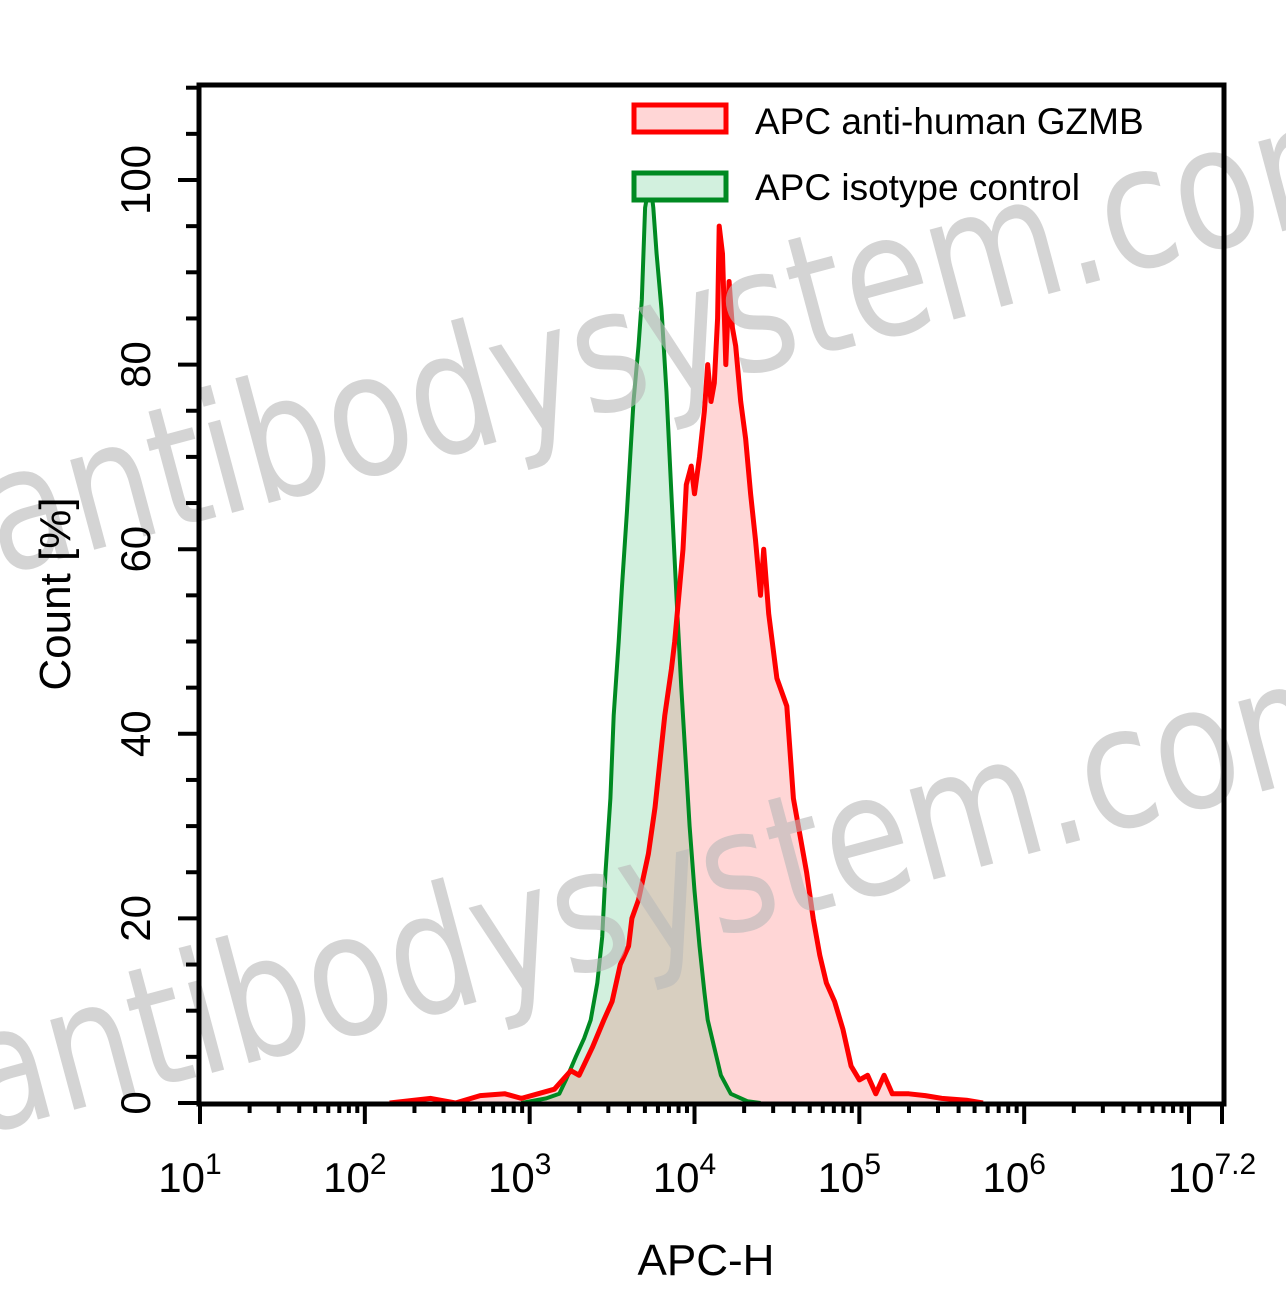 Image resolution: width=1286 pixels, height=1299 pixels. What do you see at coordinates (917, 187) in the screenshot?
I see `legend-label-isotype: APC isotype control` at bounding box center [917, 187].